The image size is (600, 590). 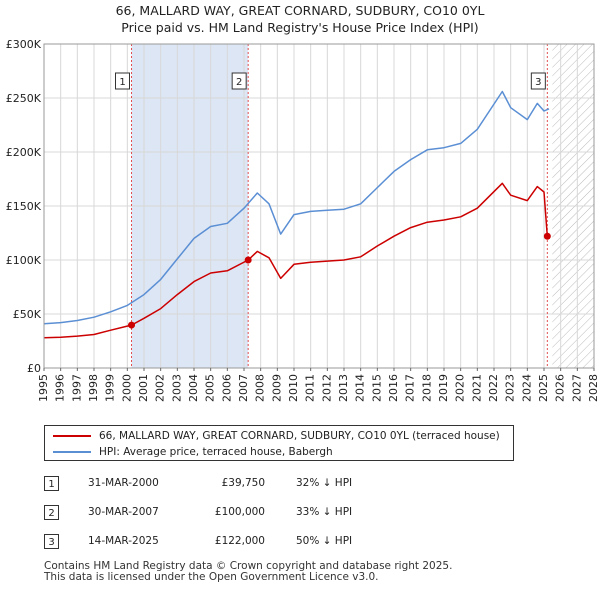 I want to click on x-tick-label: 2023, so click(x=510, y=388).